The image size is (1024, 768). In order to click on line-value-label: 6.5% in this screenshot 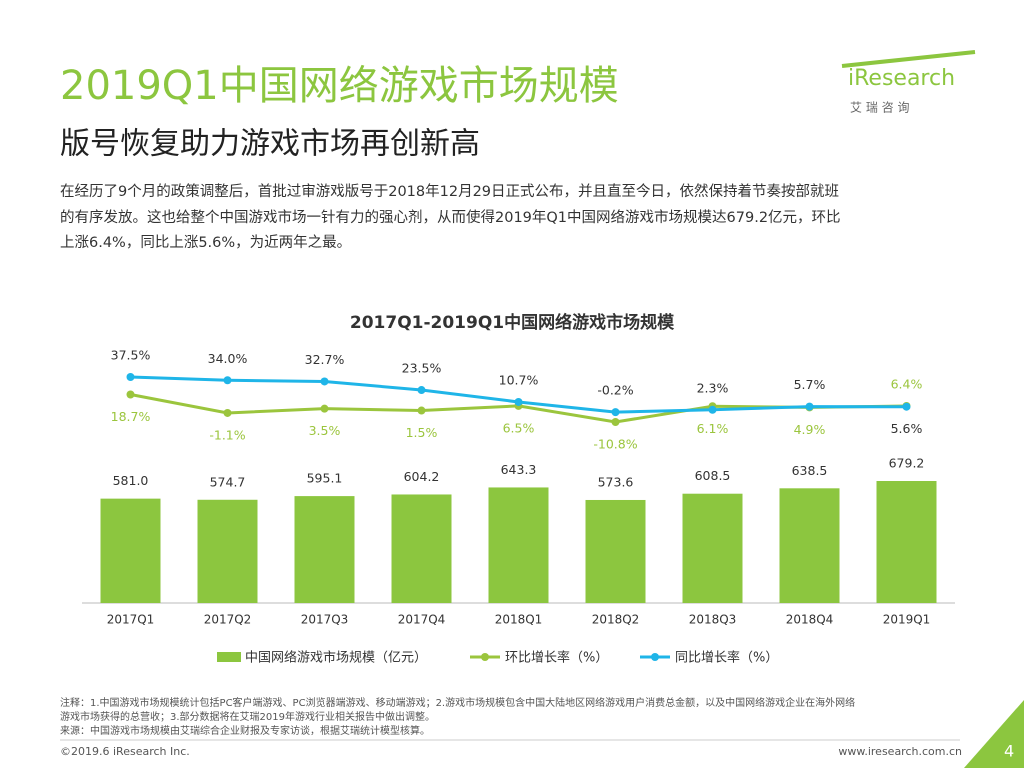, I will do `click(519, 427)`.